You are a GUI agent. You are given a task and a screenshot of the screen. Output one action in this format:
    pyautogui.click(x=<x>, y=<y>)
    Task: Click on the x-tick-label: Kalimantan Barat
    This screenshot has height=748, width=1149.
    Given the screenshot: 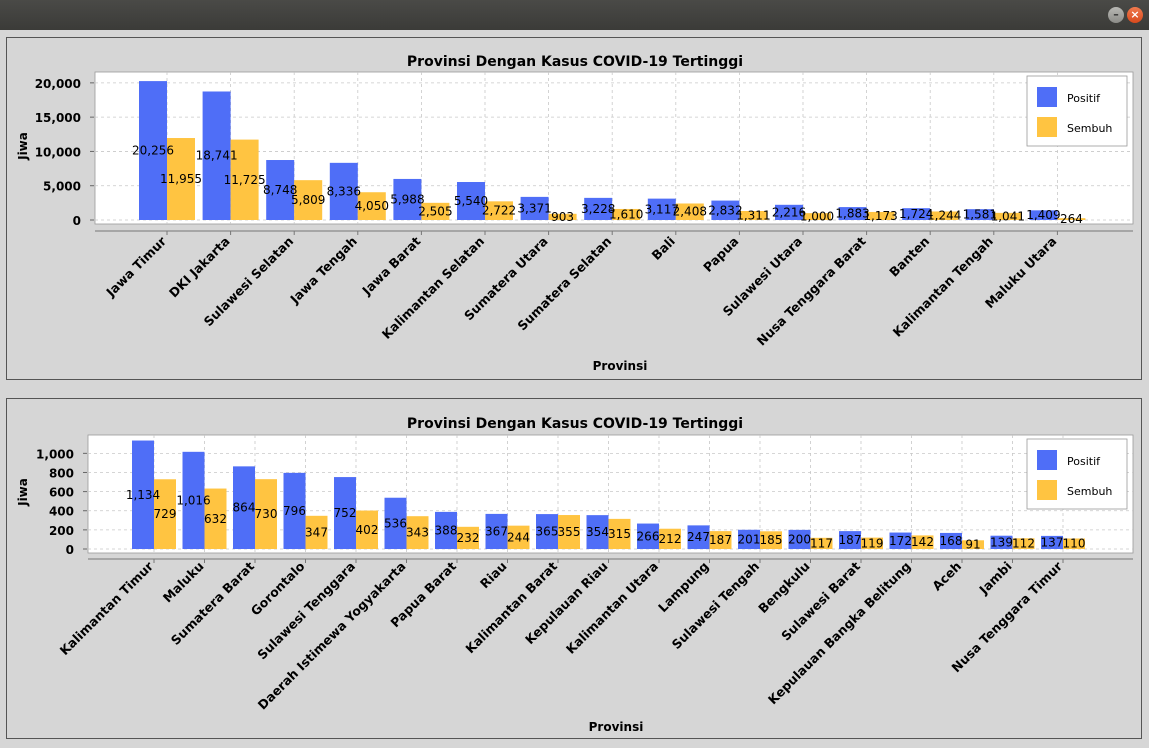 What is the action you would take?
    pyautogui.click(x=511, y=607)
    